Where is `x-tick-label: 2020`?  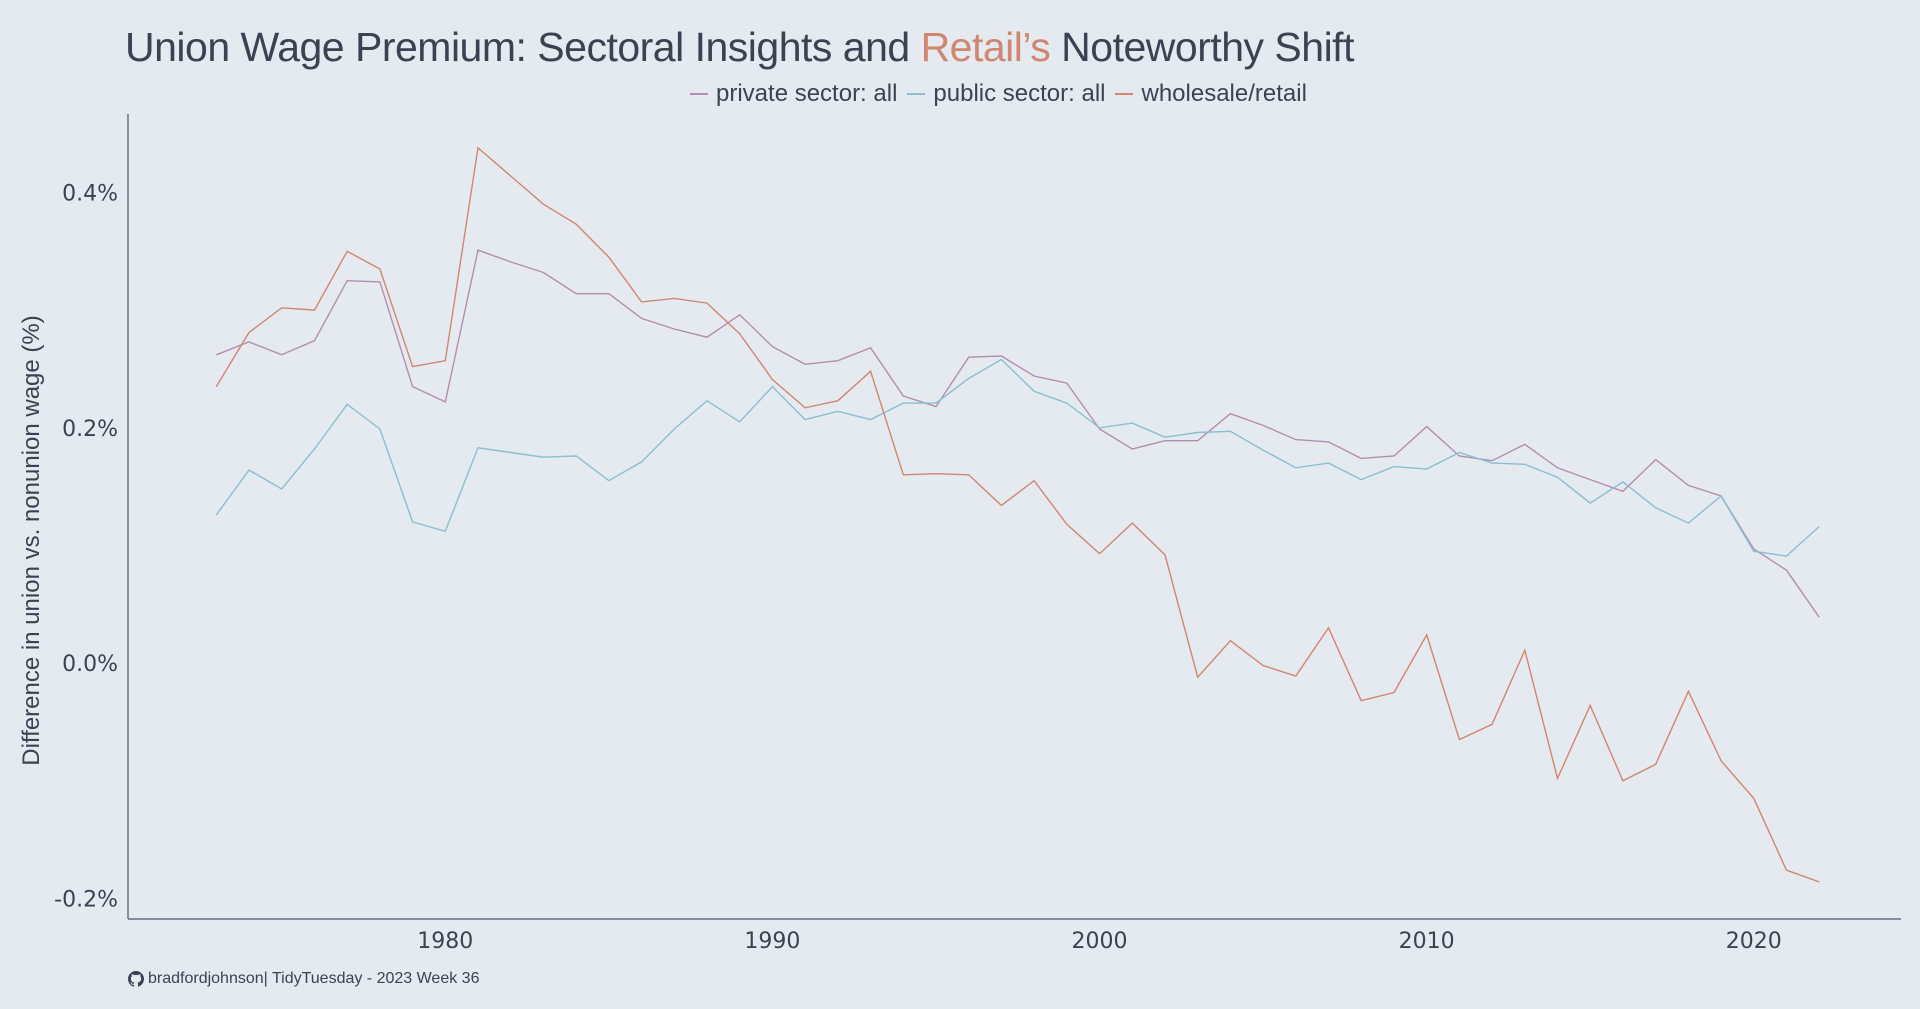
x-tick-label: 2020 is located at coordinates (1754, 941).